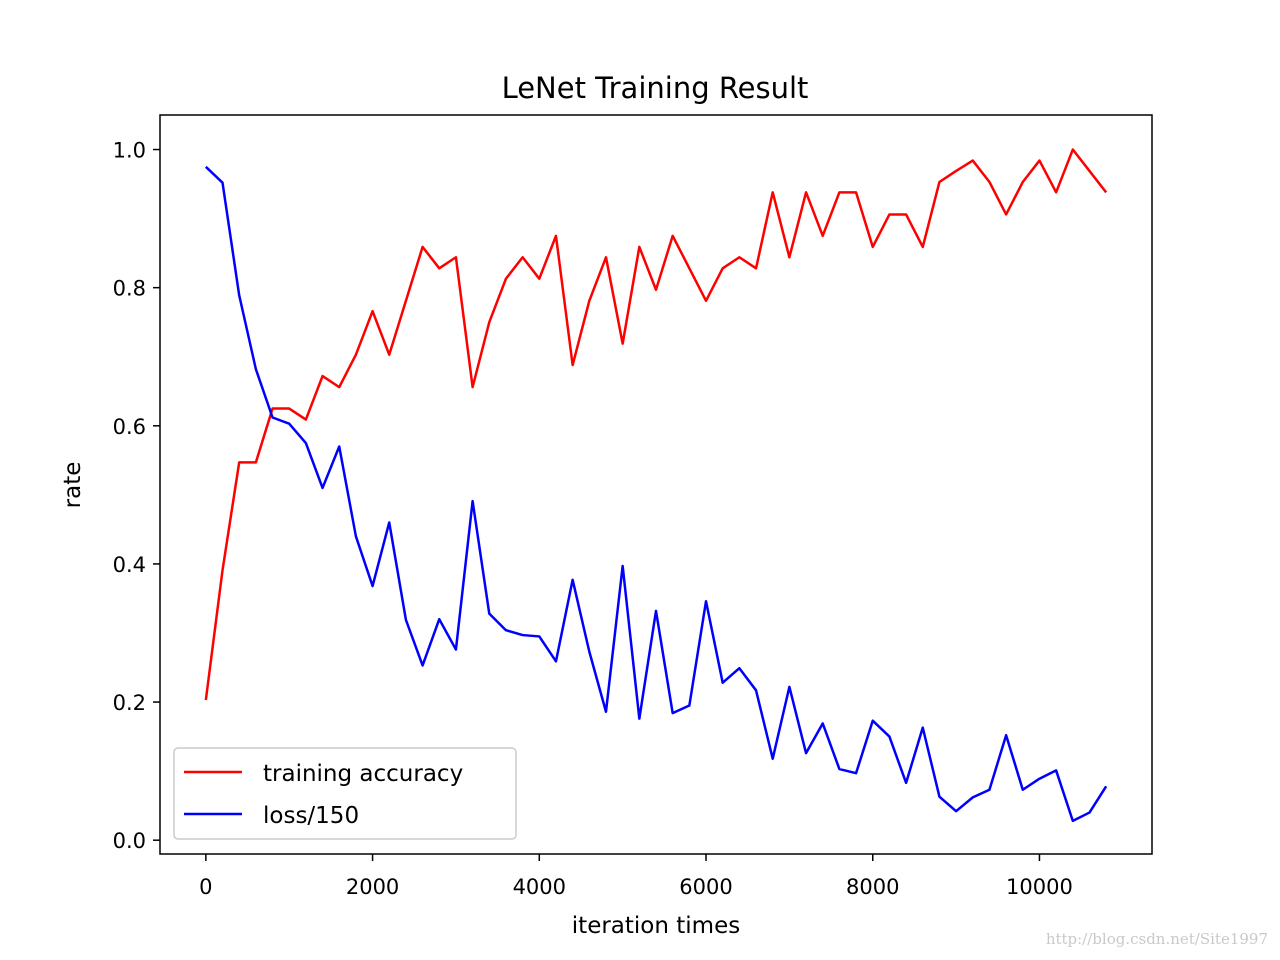  What do you see at coordinates (136, 496) in the screenshot?
I see `y-axis: 0.0 0.2 0.4 0.6 0.8 1.0` at bounding box center [136, 496].